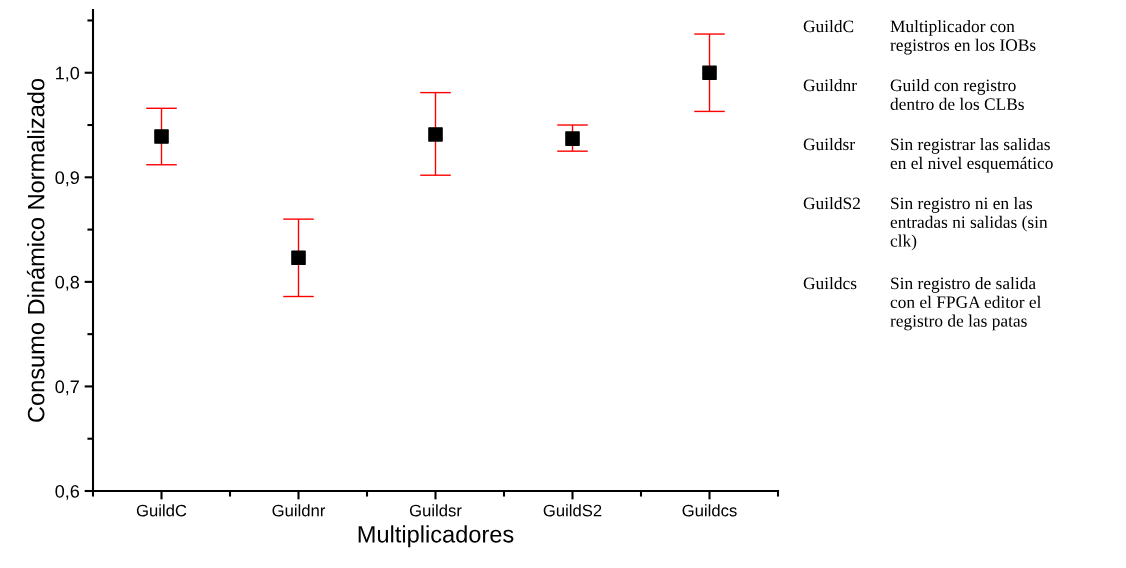 This screenshot has height=568, width=1126. I want to click on x-tick-label: GuildS2, so click(572, 510).